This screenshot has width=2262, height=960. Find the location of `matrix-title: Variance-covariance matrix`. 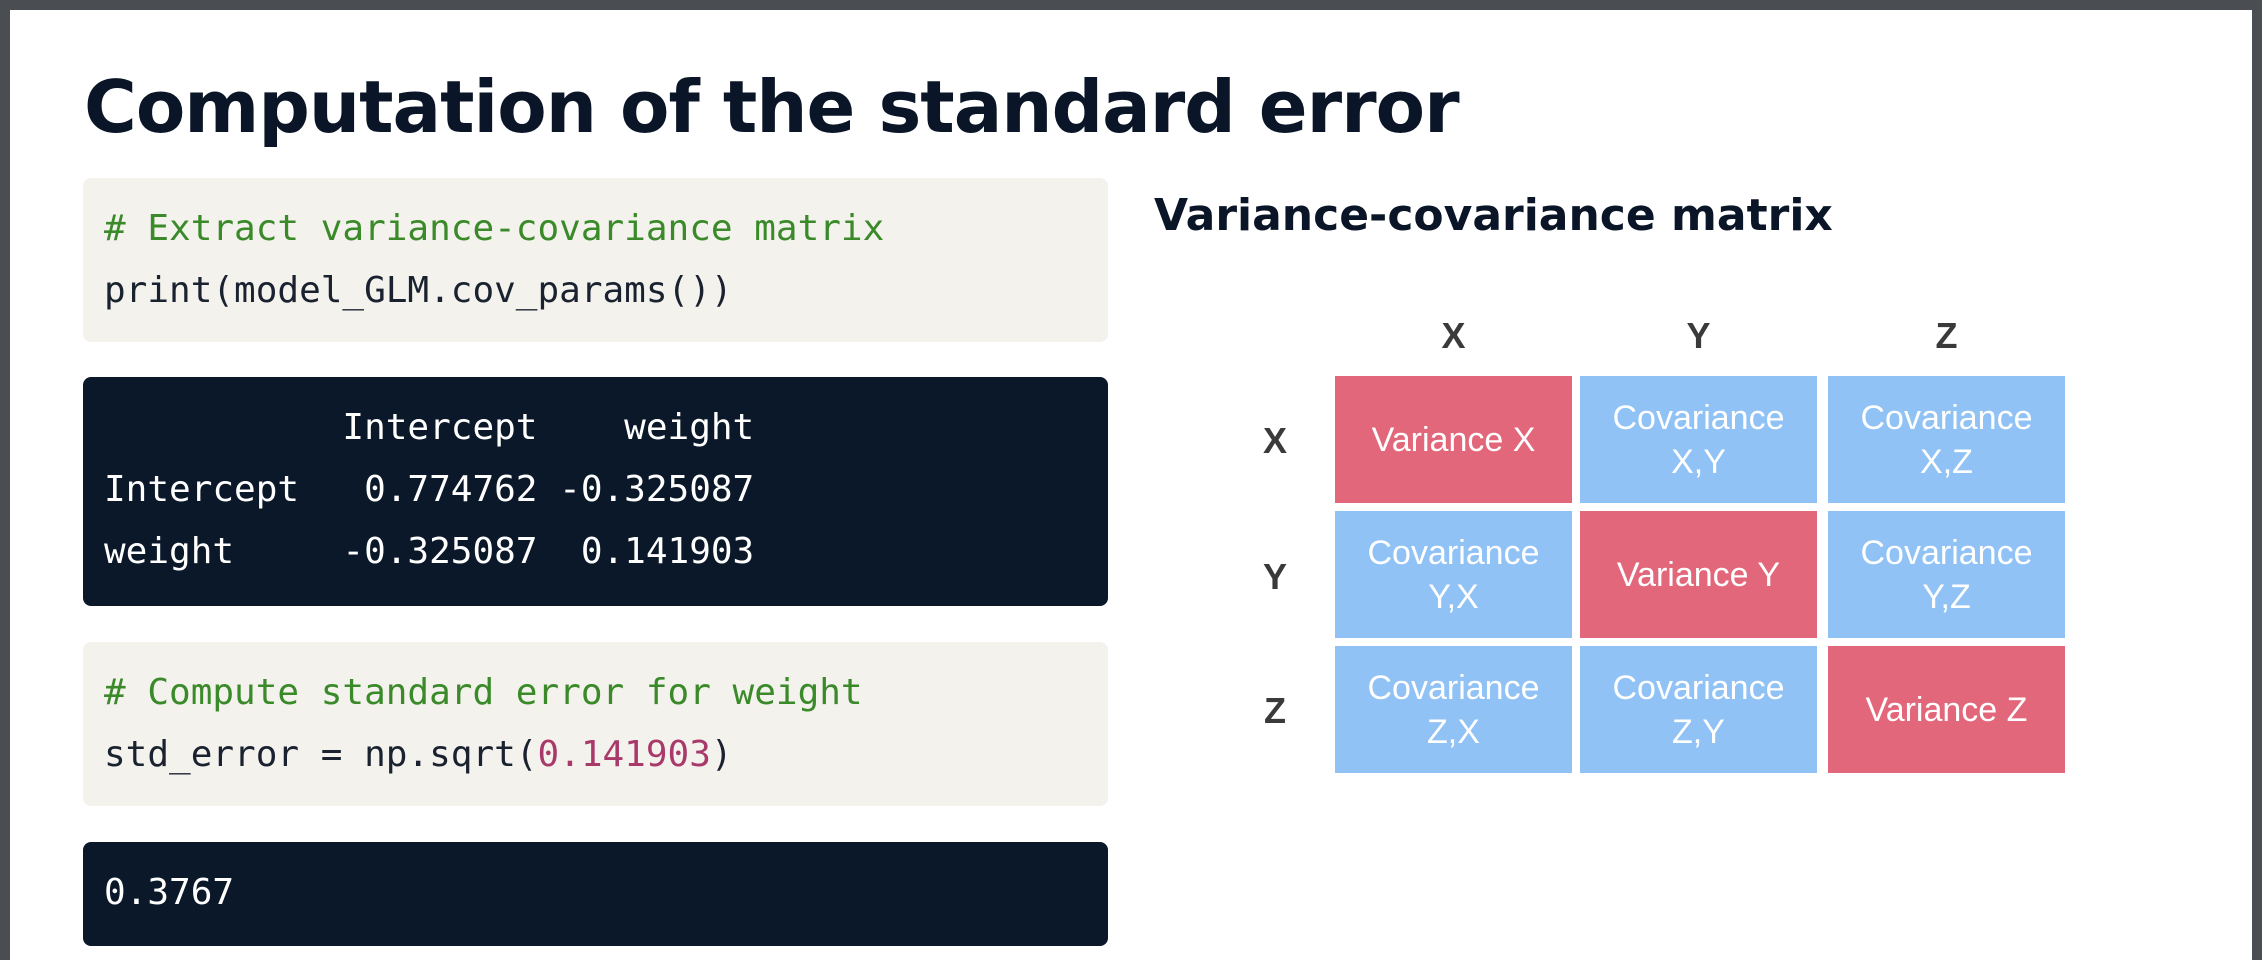

matrix-title: Variance-covariance matrix is located at coordinates (1493, 215).